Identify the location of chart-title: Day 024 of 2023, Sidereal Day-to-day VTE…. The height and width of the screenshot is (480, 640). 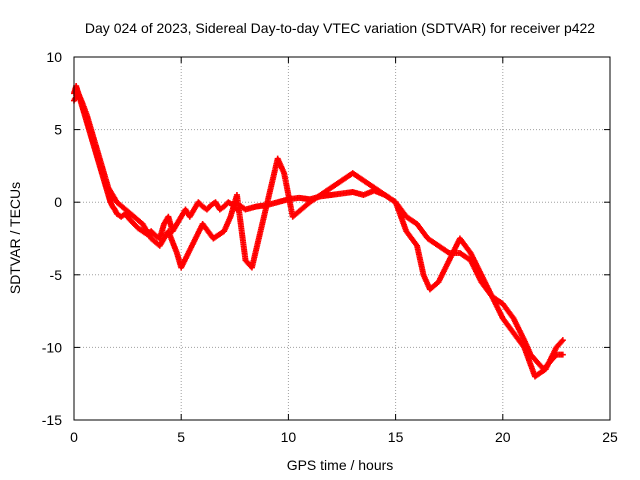
(340, 28).